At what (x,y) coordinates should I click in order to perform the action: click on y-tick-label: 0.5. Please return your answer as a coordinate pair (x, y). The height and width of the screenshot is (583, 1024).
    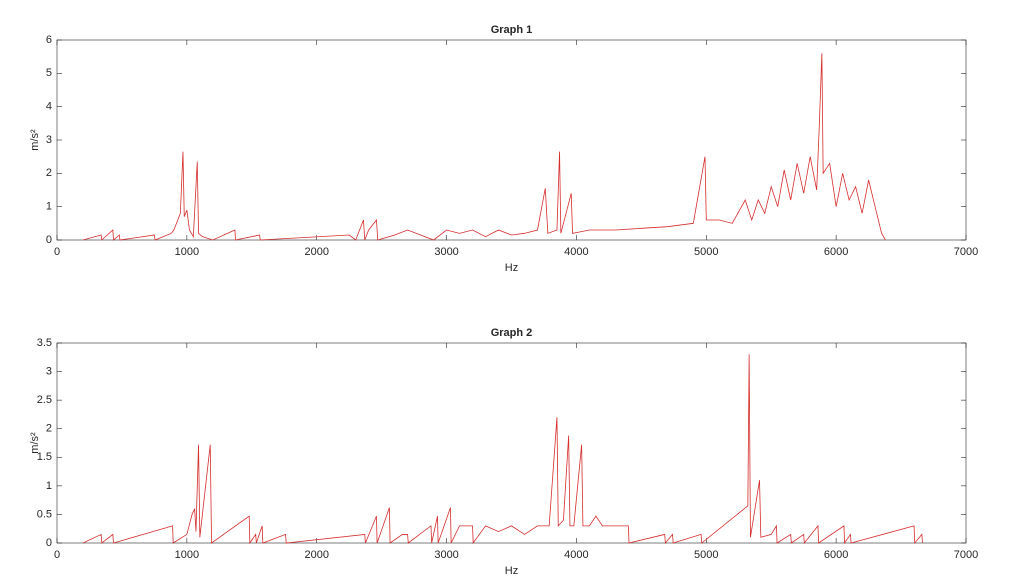
    Looking at the image, I should click on (44, 514).